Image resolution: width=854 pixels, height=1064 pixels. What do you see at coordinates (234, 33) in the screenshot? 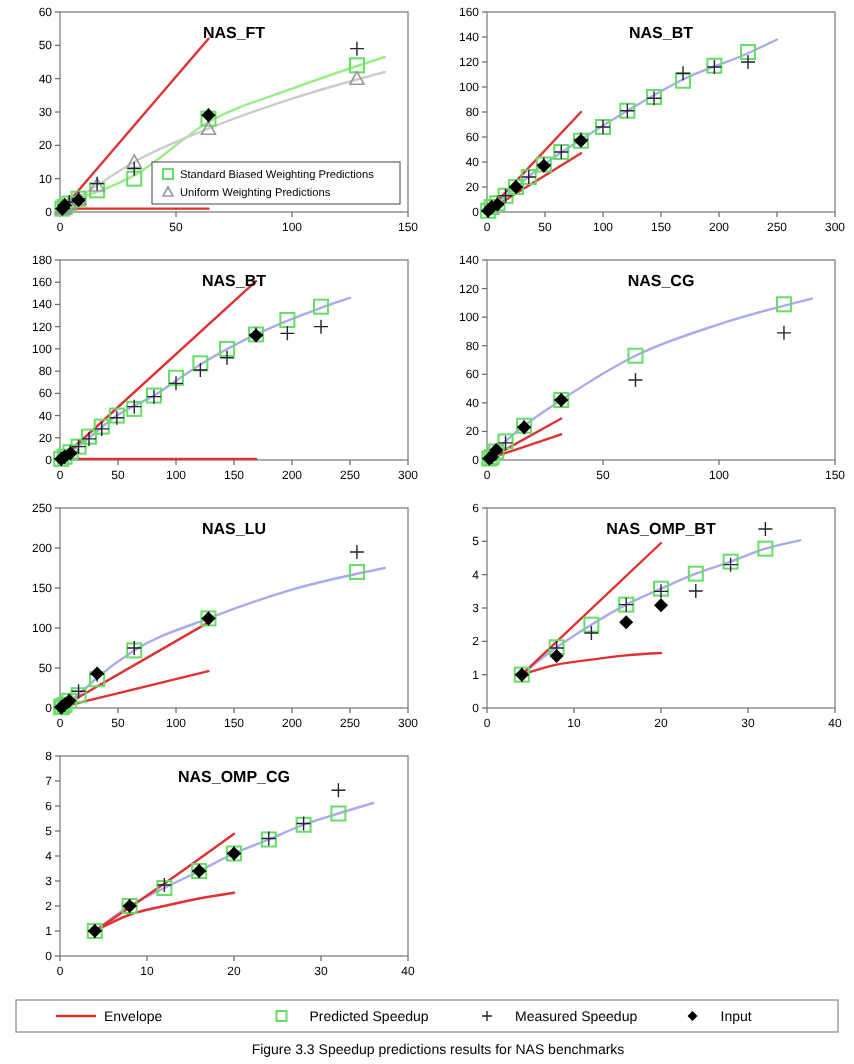
I see `text: NAS_FT` at bounding box center [234, 33].